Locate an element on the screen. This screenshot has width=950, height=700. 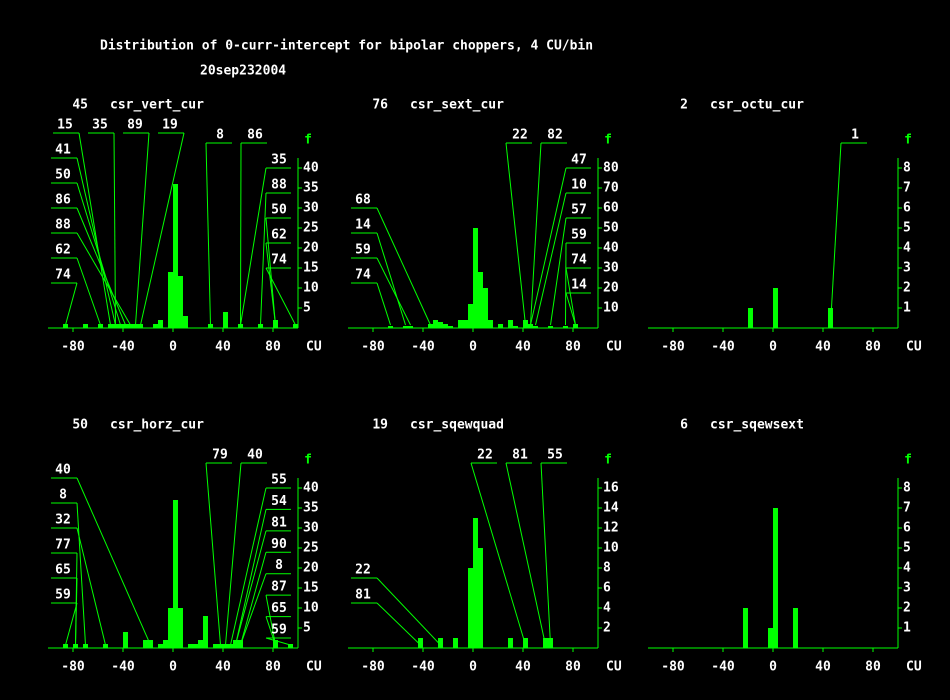
y-tick-label: 80 is located at coordinates (611, 168).